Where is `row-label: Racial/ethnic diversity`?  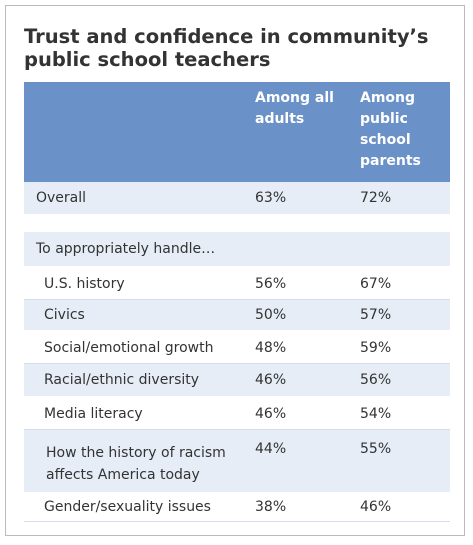 row-label: Racial/ethnic diversity is located at coordinates (122, 380).